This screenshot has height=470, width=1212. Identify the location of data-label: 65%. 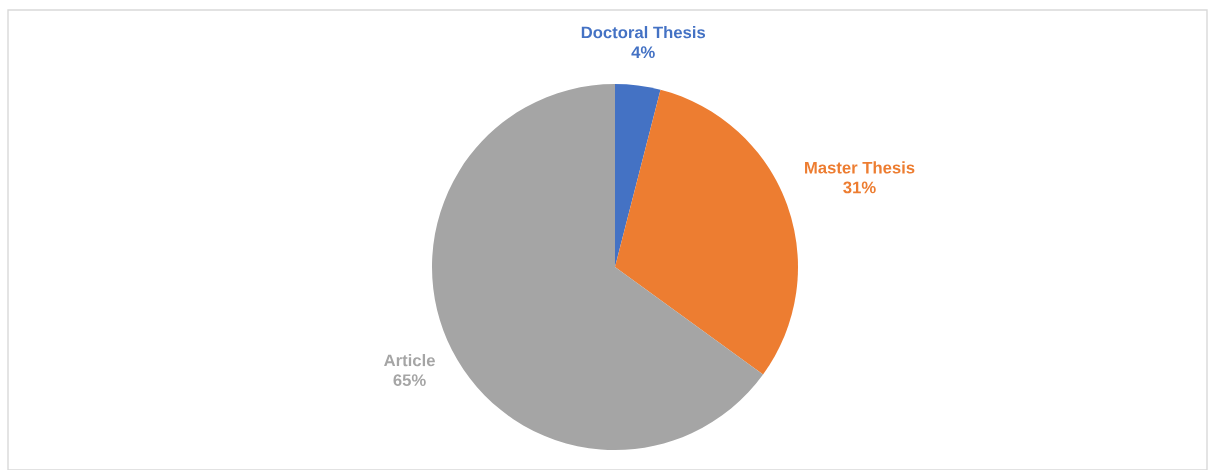
(409, 380).